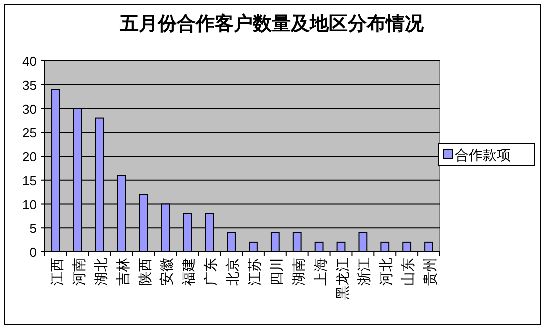 The image size is (545, 330). I want to click on x-tick-label: 贵州, so click(430, 272).